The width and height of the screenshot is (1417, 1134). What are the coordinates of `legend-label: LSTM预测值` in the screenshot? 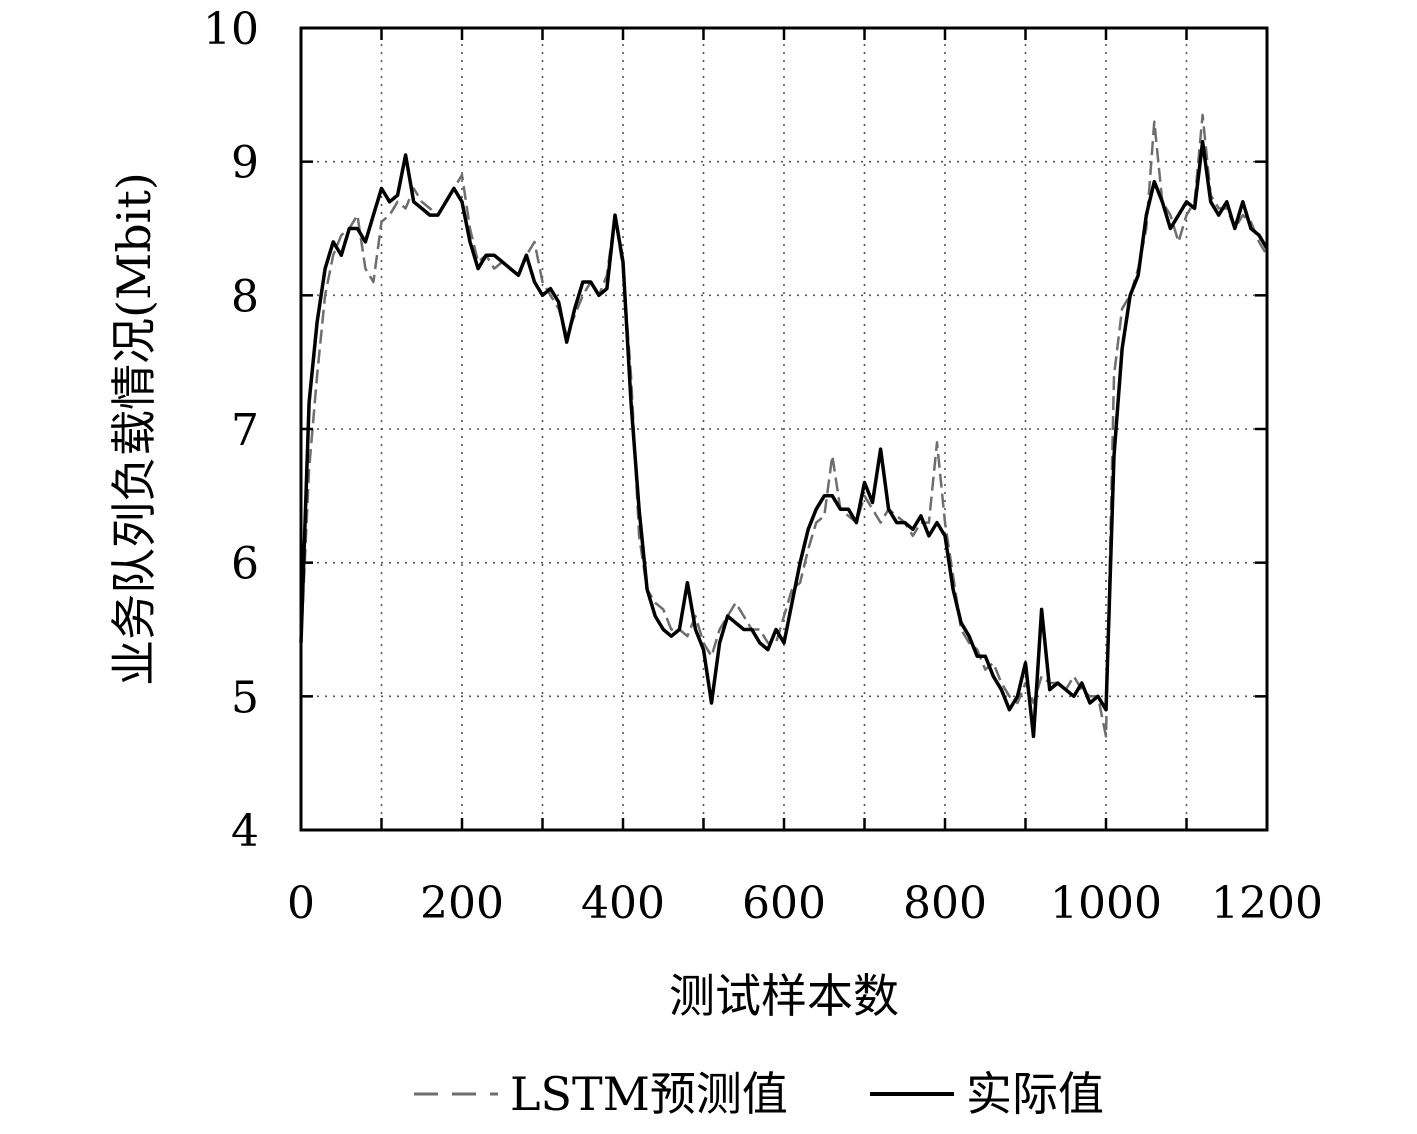 It's located at (649, 1094).